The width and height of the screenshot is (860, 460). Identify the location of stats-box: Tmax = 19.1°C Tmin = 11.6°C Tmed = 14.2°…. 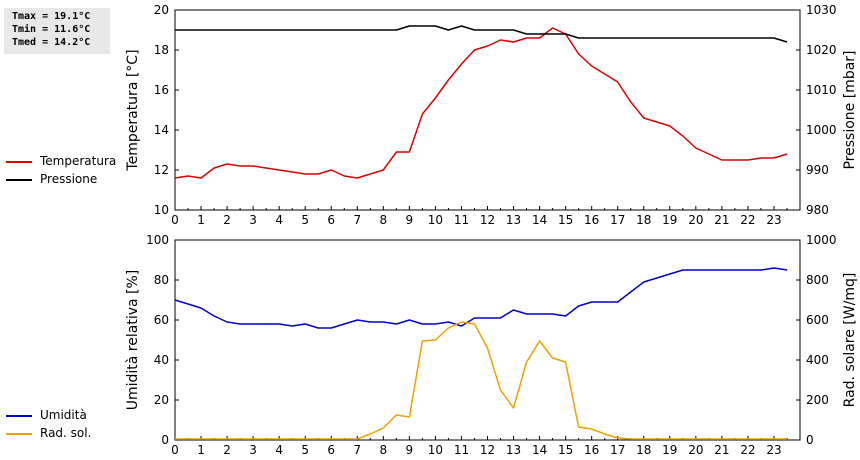
(57, 31).